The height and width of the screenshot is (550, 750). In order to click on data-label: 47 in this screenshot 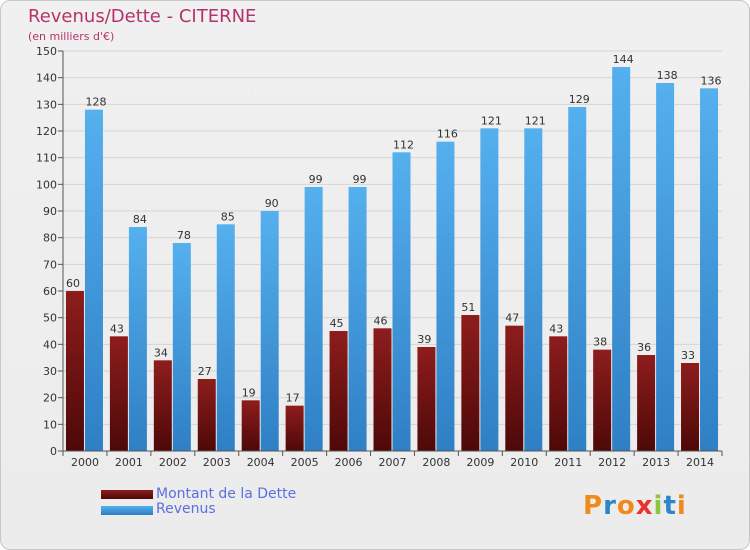, I will do `click(512, 318)`.